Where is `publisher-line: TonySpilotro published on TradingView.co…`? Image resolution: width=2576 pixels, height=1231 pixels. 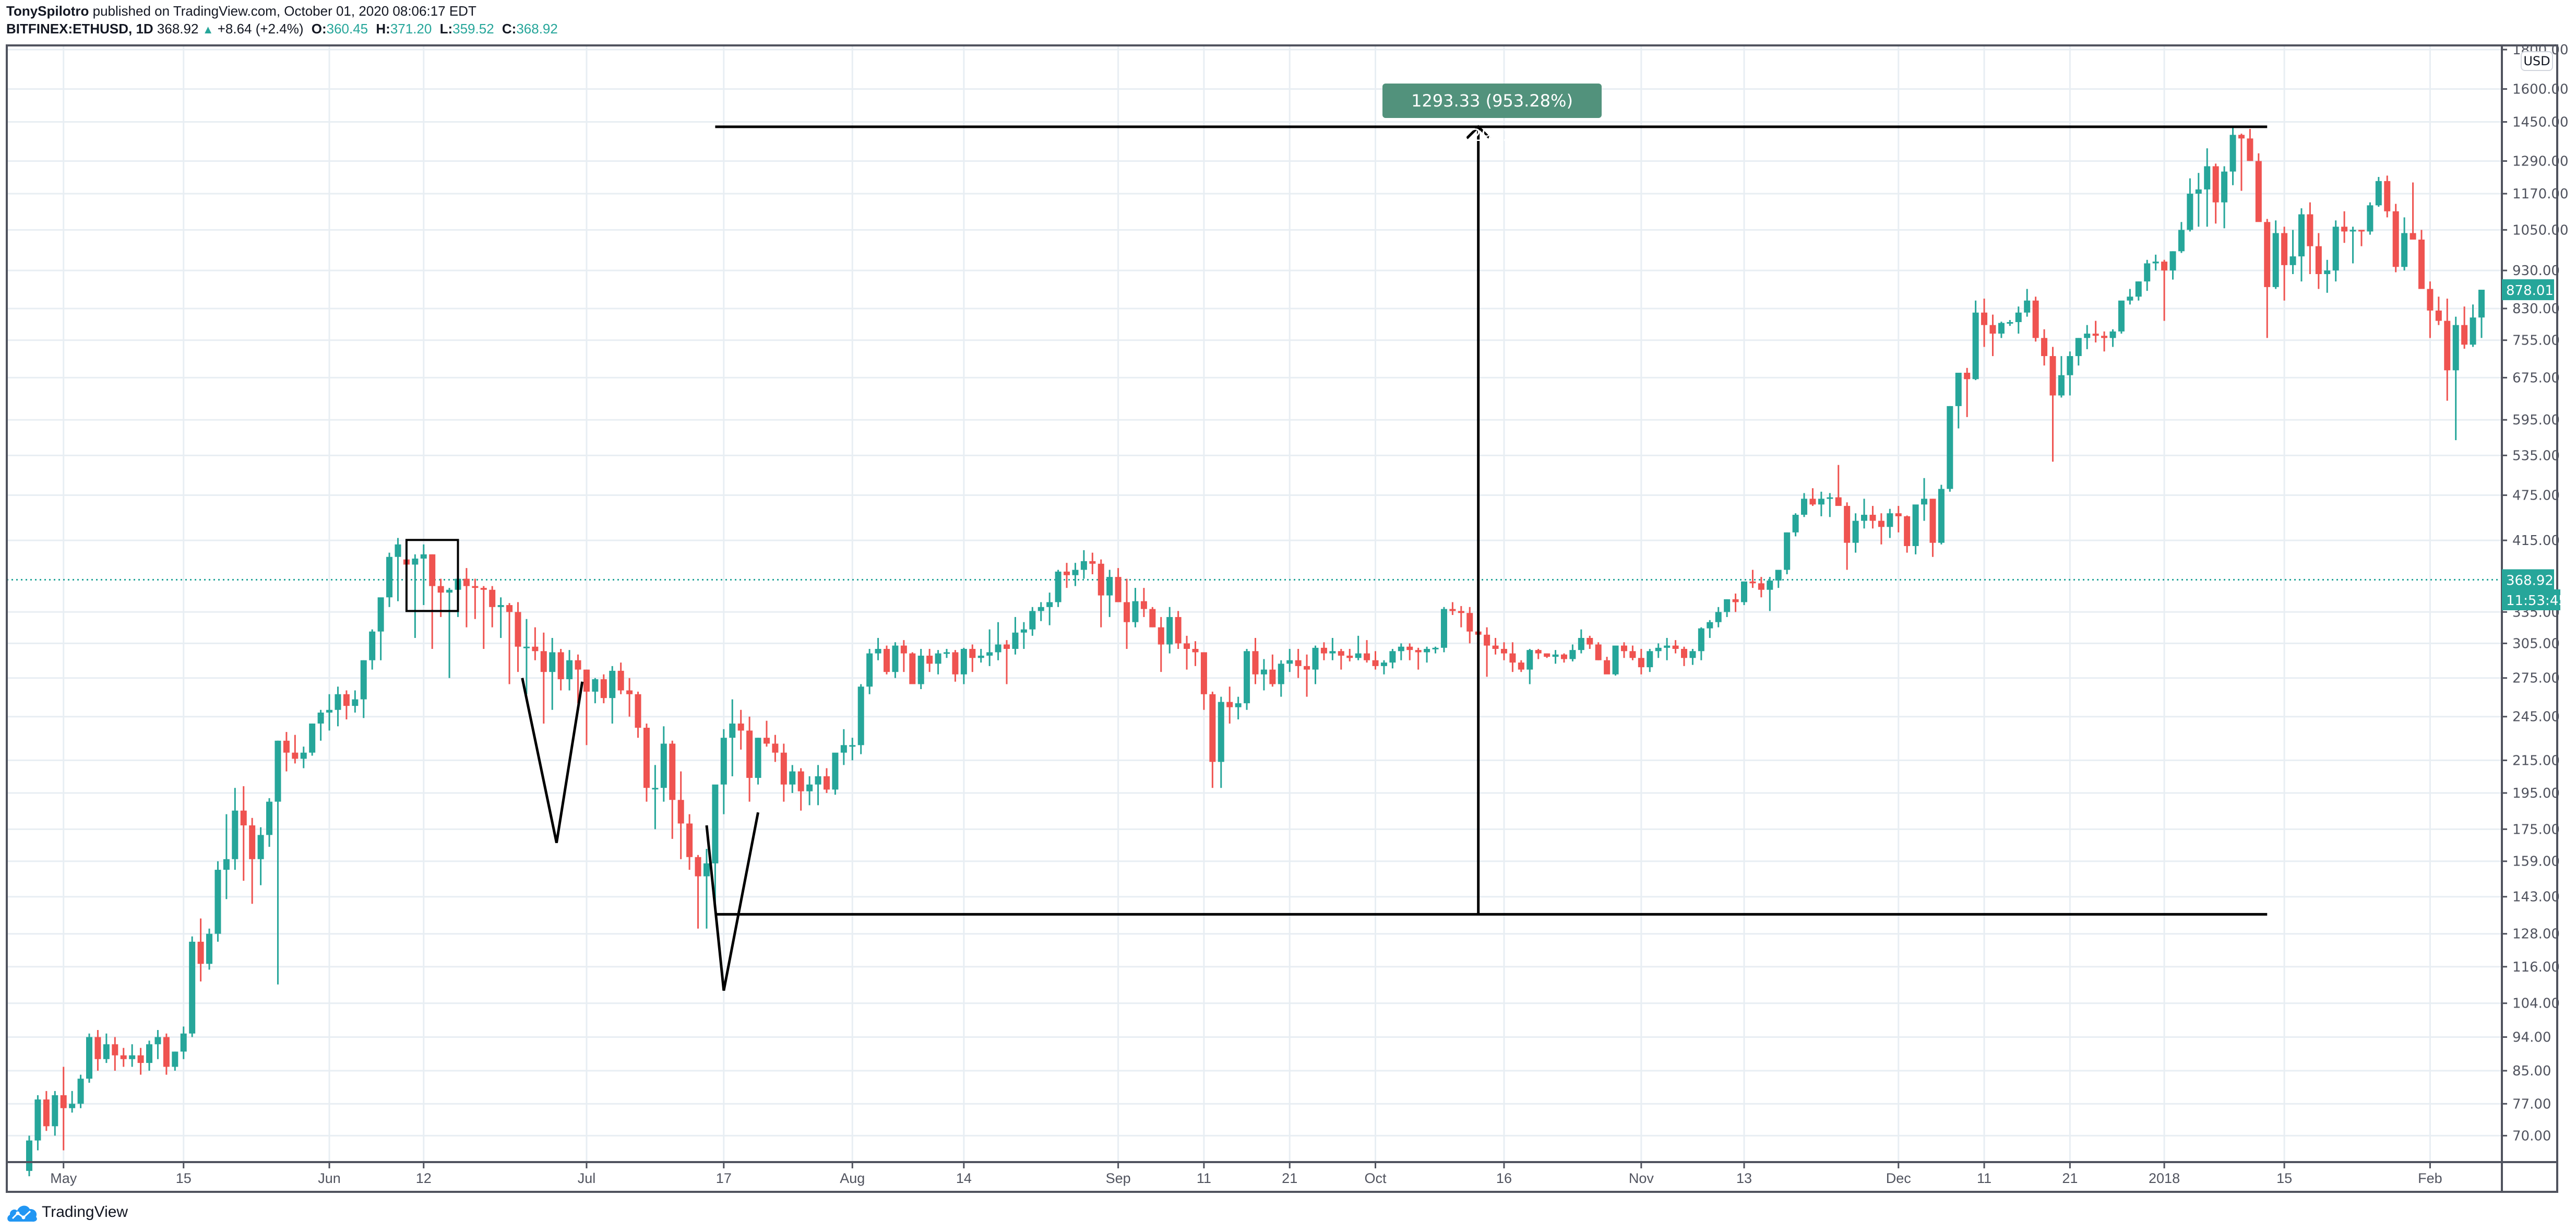 publisher-line: TonySpilotro published on TradingView.co… is located at coordinates (241, 11).